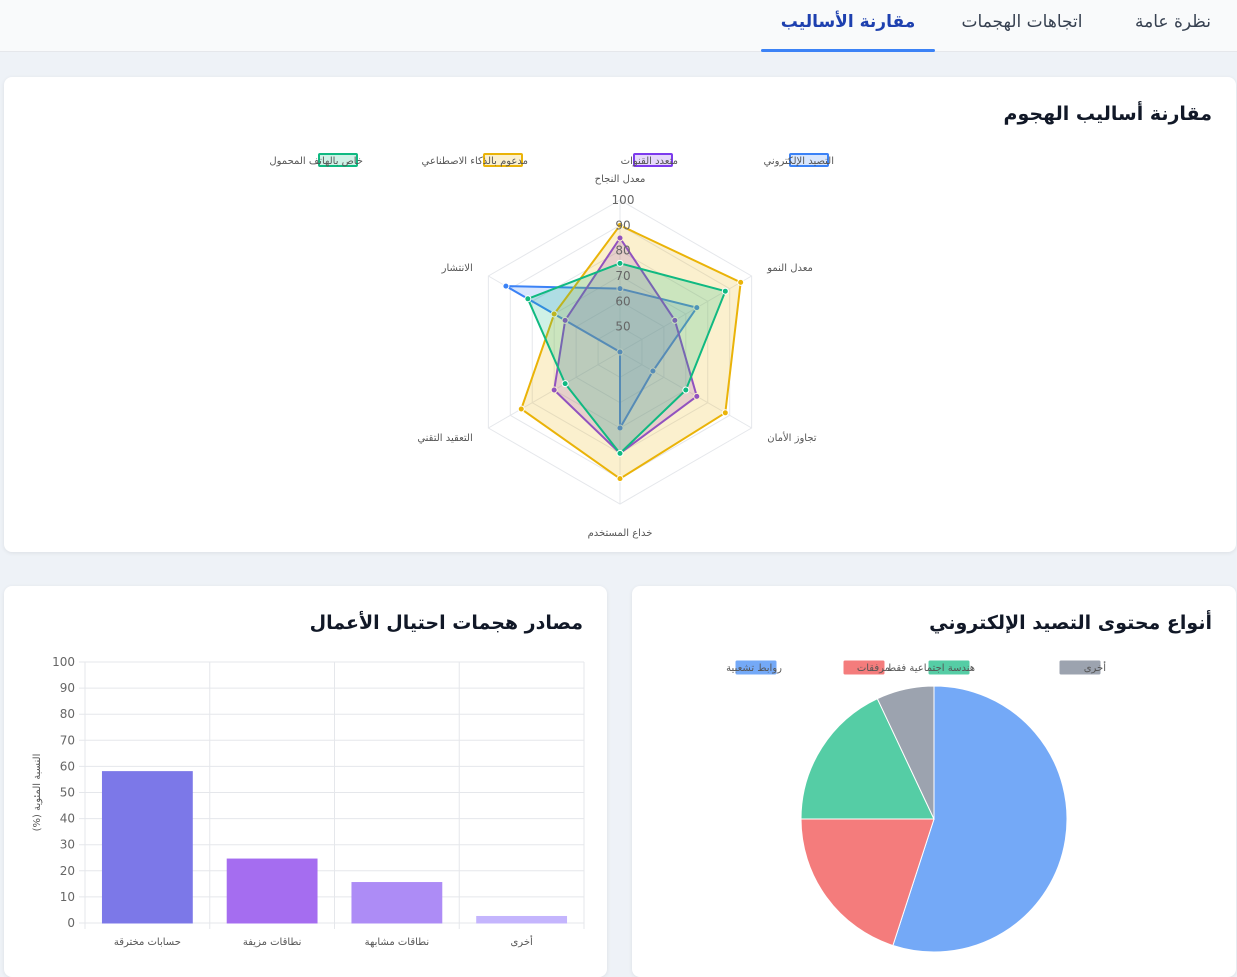 The width and height of the screenshot is (1237, 977). Describe the element at coordinates (622, 327) in the screenshot. I see `radar-tick-label: 50` at that location.